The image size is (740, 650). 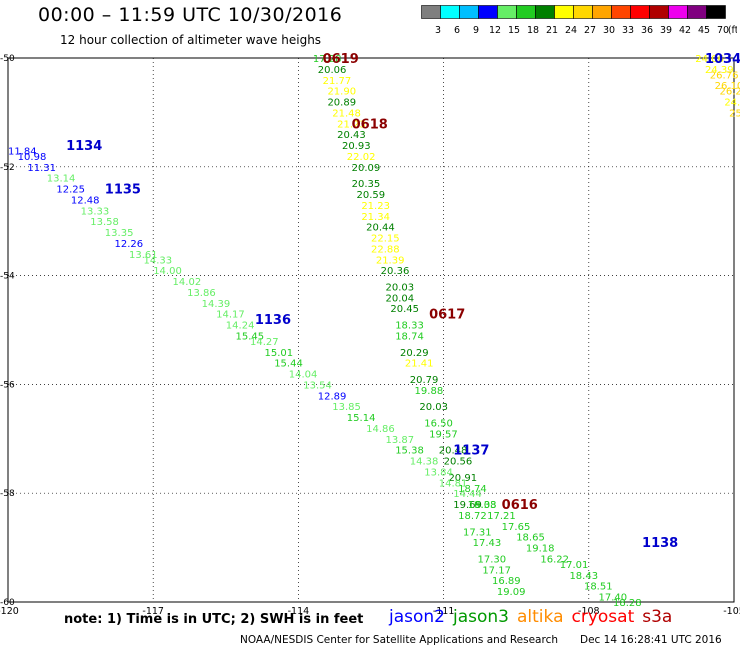 I want to click on wave-height-value: 16.03, so click(x=482, y=505).